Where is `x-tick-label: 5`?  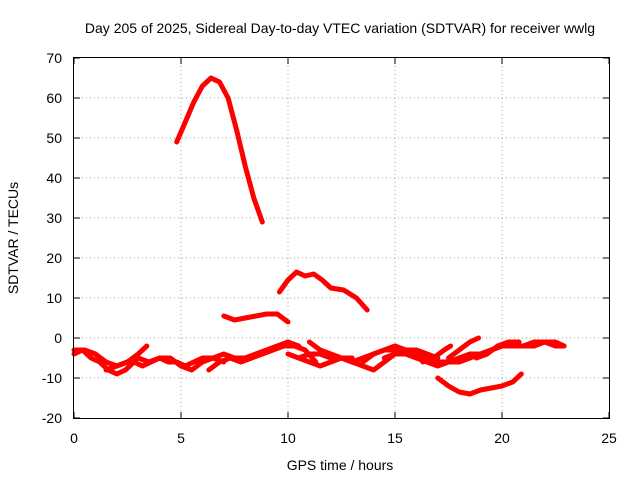
x-tick-label: 5 is located at coordinates (181, 438).